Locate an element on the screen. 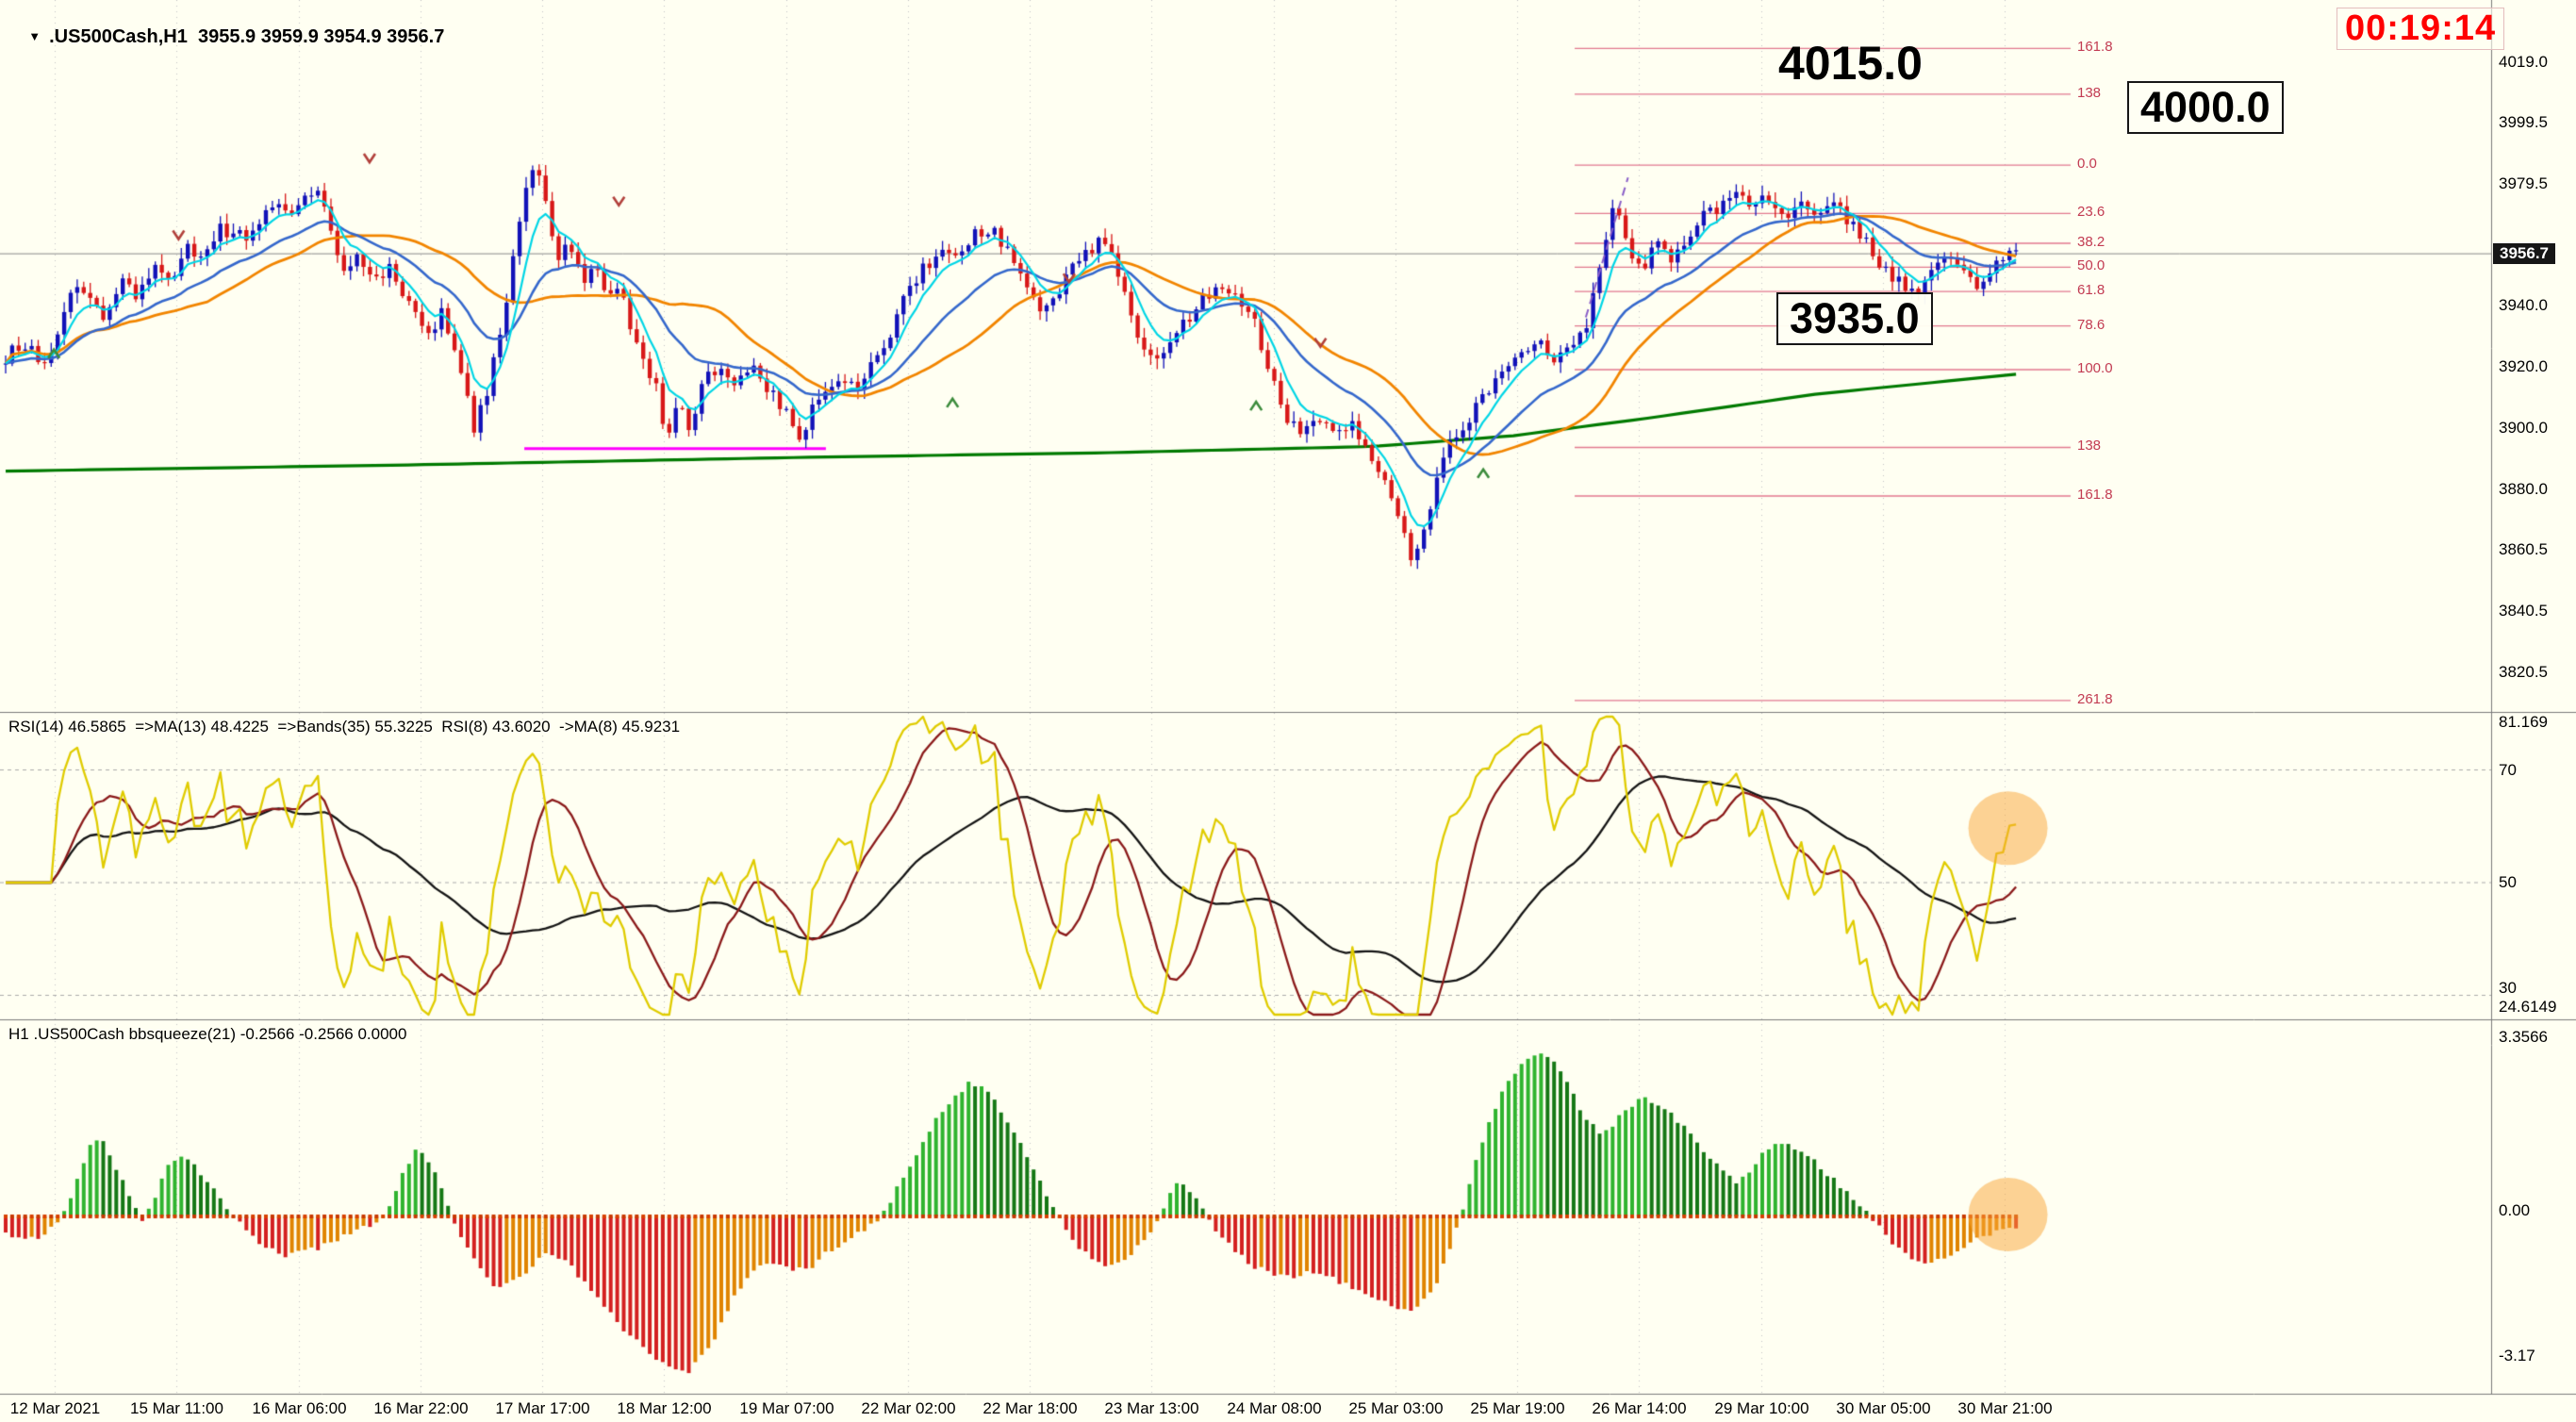 The image size is (2576, 1422). time-axis-label: 19 Mar 07:00 is located at coordinates (786, 1408).